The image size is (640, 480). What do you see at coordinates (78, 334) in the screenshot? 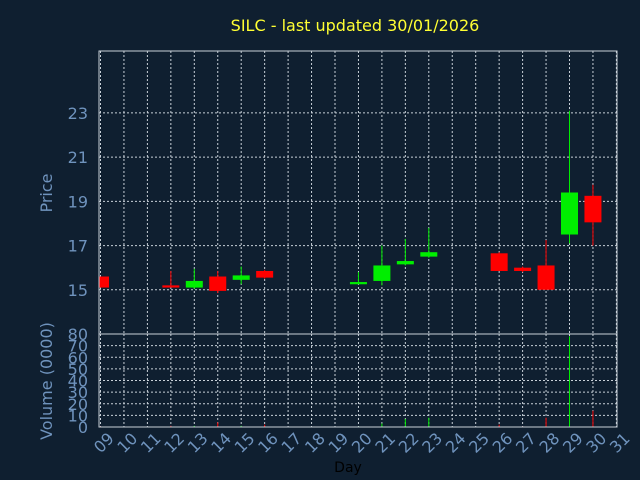
I see `volume-tick-label: 80` at bounding box center [78, 334].